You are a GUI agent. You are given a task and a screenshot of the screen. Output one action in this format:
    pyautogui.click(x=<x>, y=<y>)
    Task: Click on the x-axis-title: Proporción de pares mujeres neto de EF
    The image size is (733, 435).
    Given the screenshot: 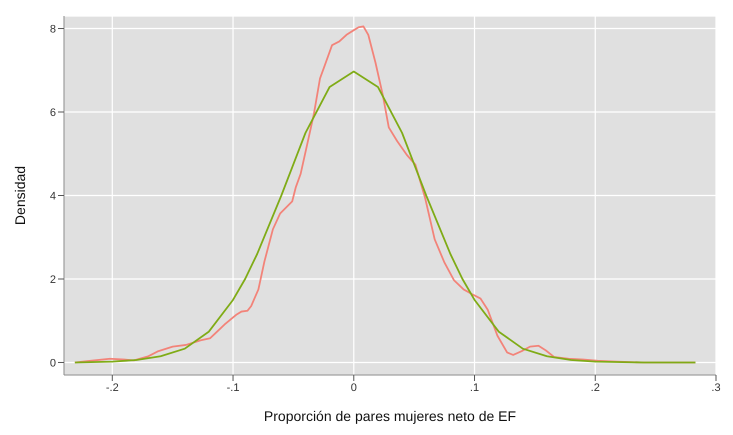 What is the action you would take?
    pyautogui.click(x=390, y=416)
    